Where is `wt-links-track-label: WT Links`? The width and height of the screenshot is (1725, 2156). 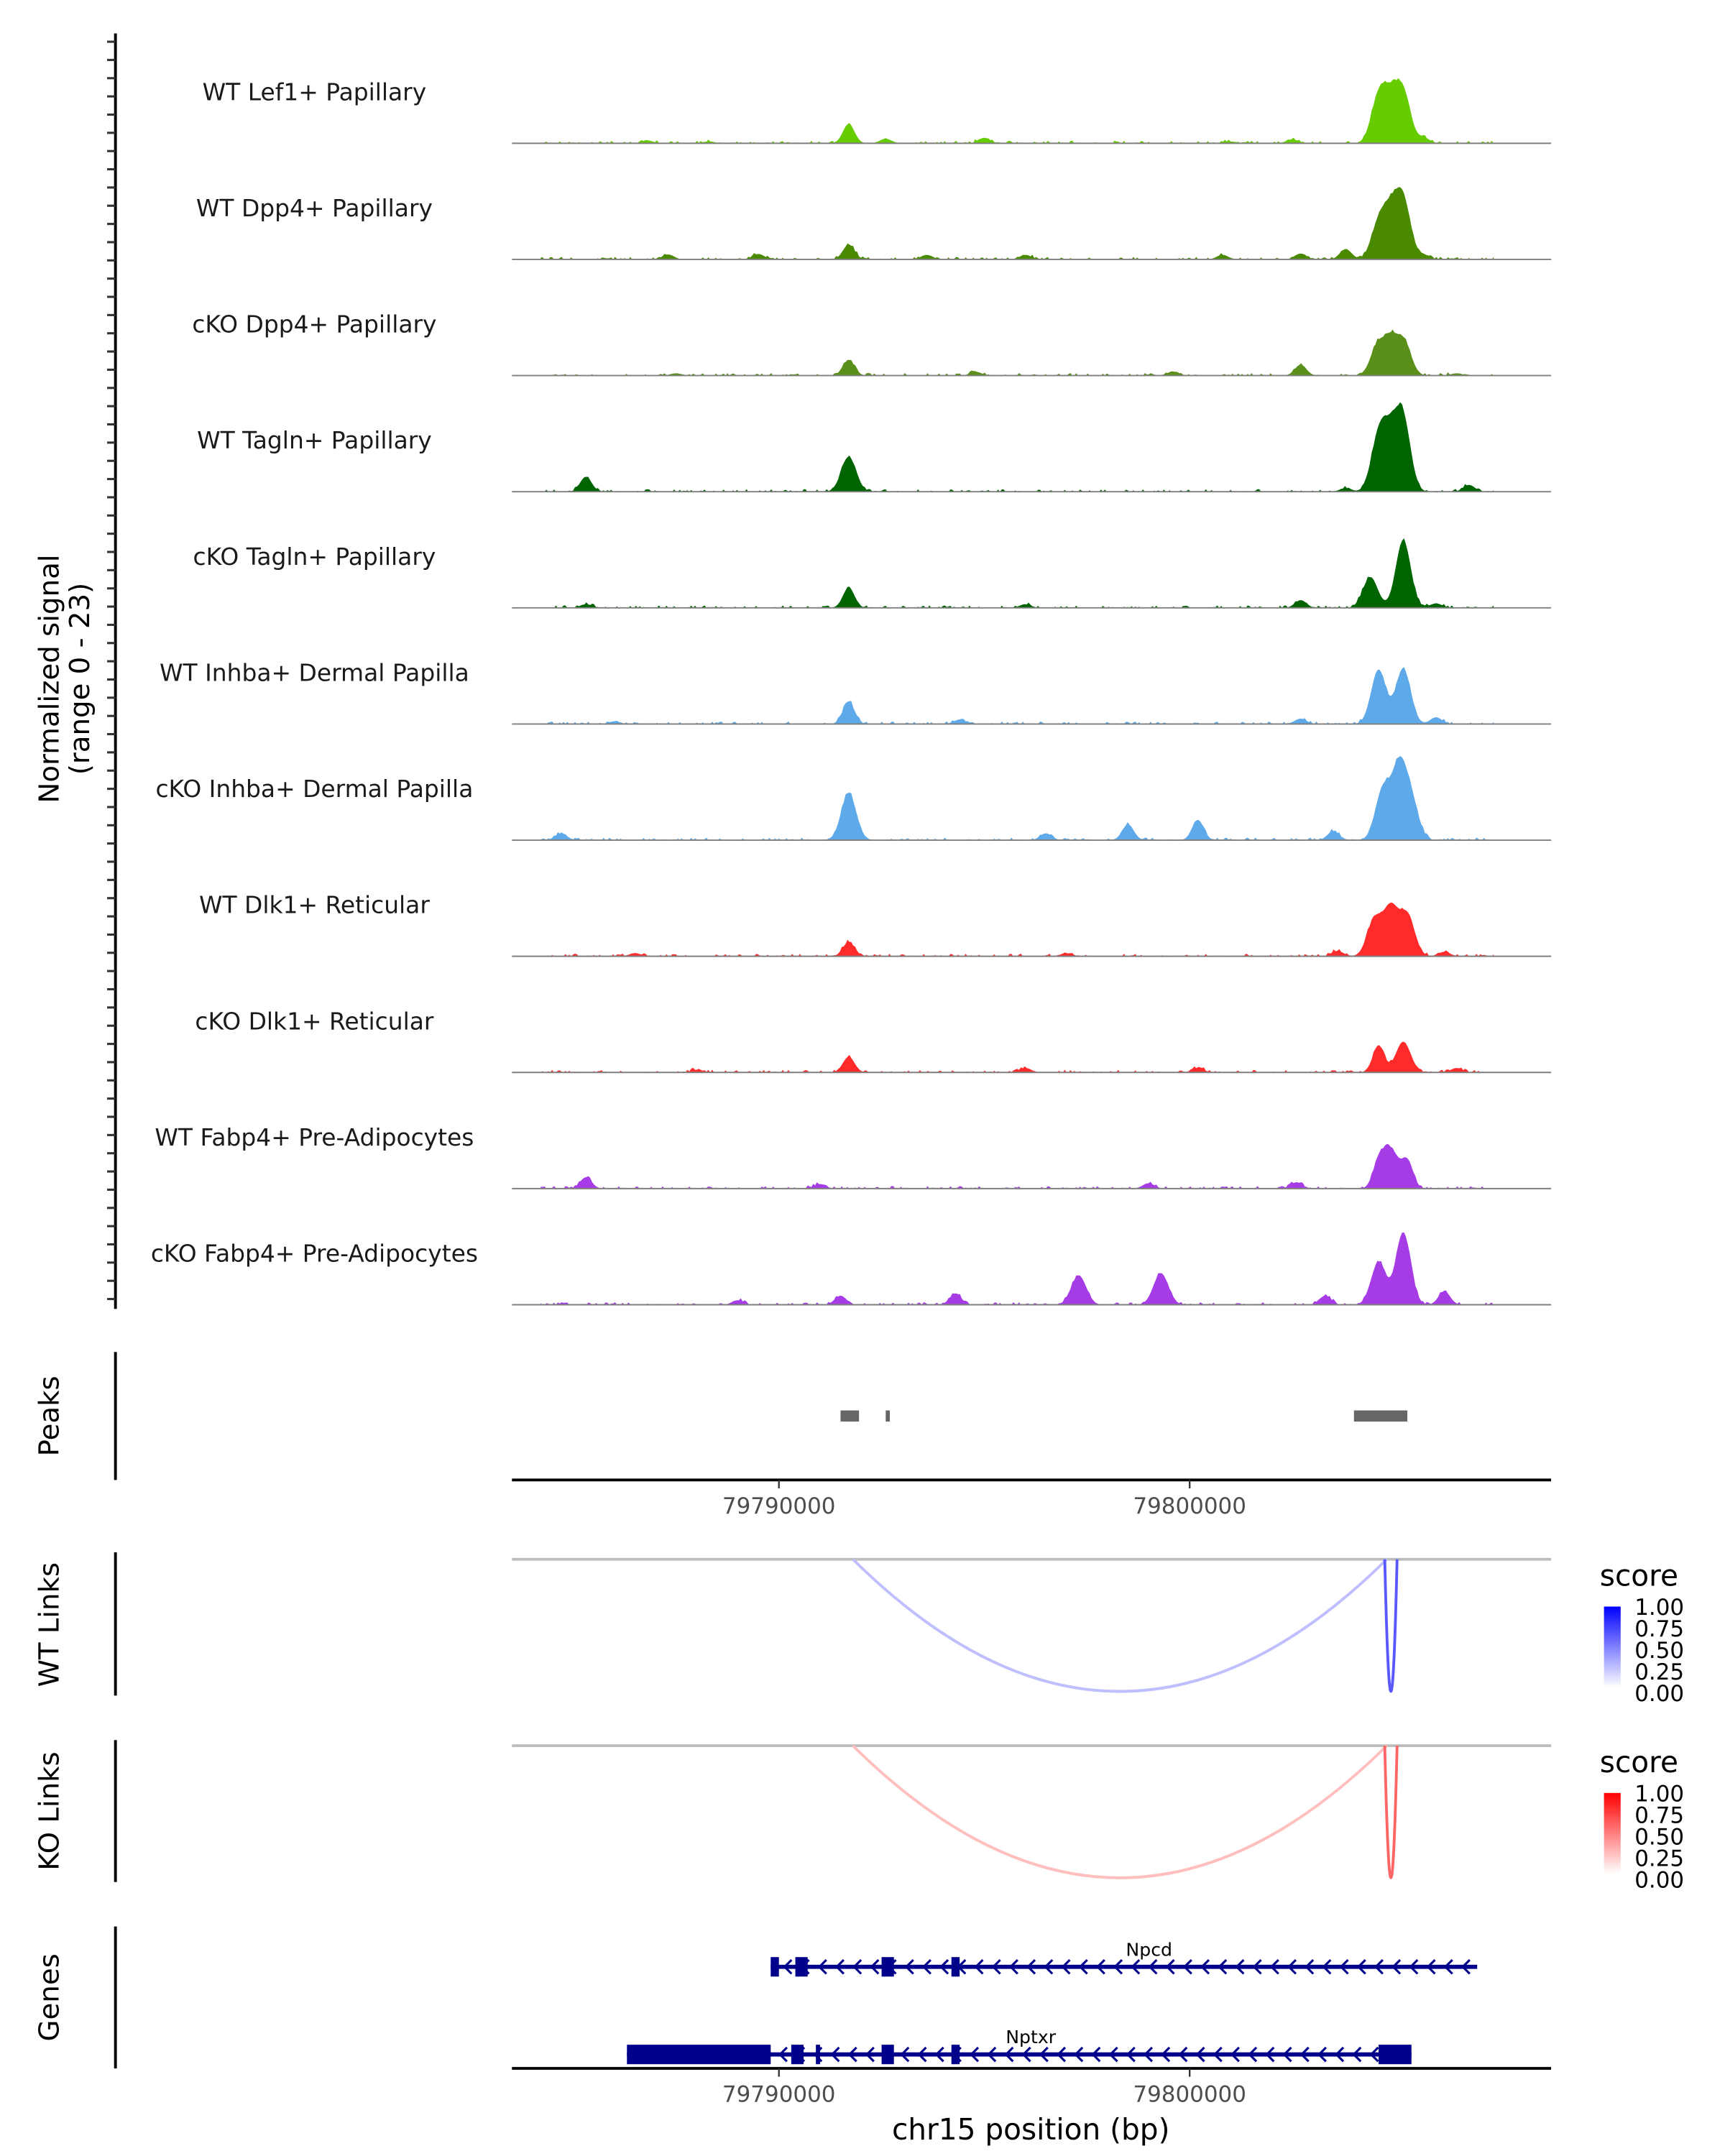
wt-links-track-label: WT Links is located at coordinates (49, 1625).